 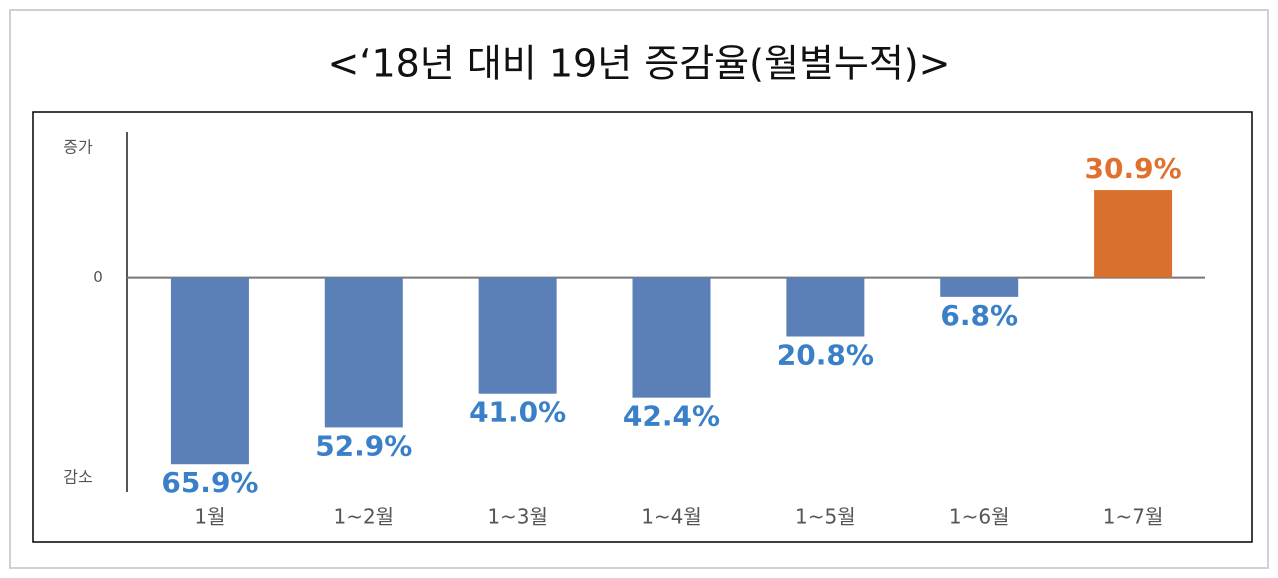 I want to click on axis-bottom-label: 감소, so click(x=77, y=477).